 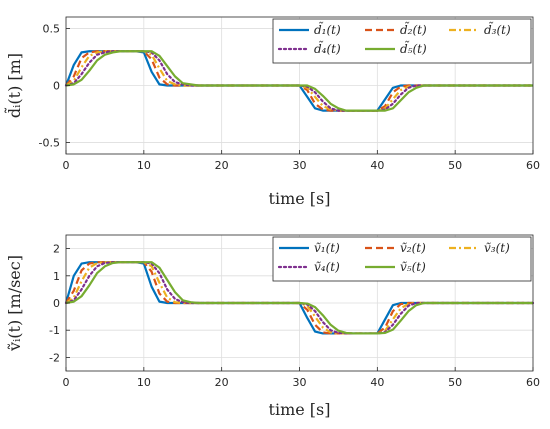 What do you see at coordinates (56, 249) in the screenshot?
I see `y-tick-label: 2` at bounding box center [56, 249].